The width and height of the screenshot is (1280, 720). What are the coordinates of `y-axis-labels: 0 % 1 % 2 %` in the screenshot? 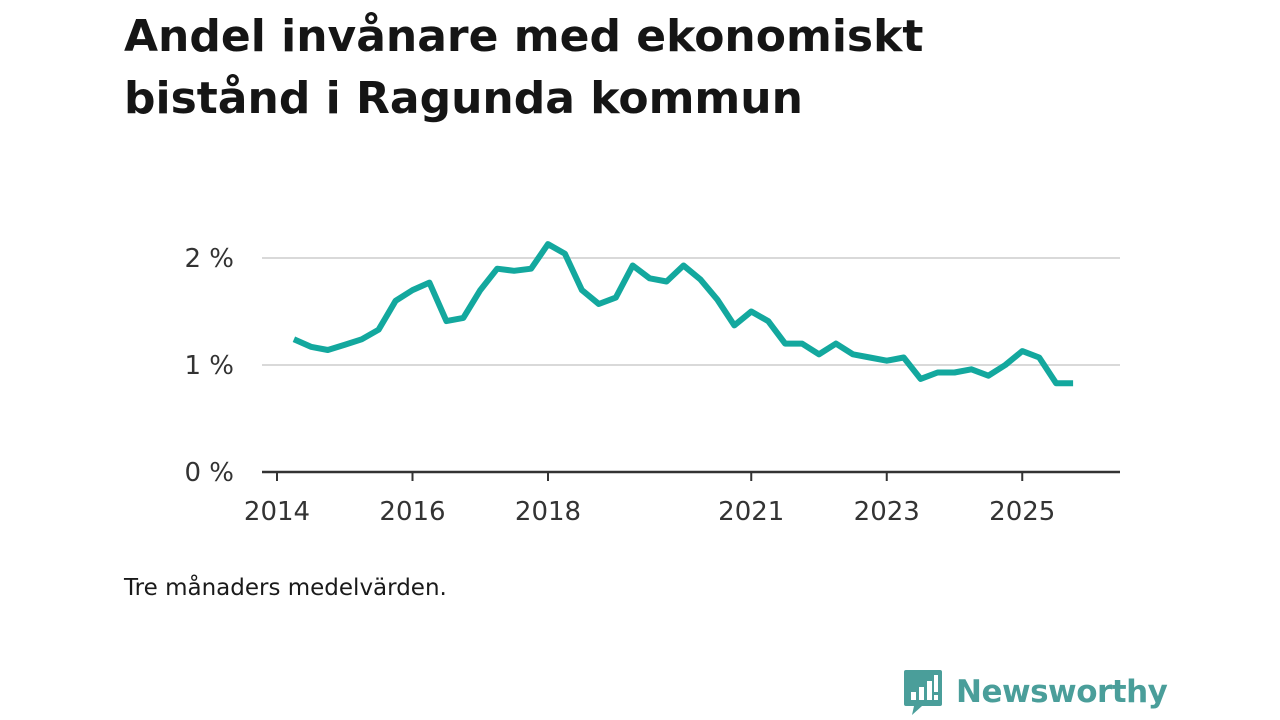 It's located at (209, 366).